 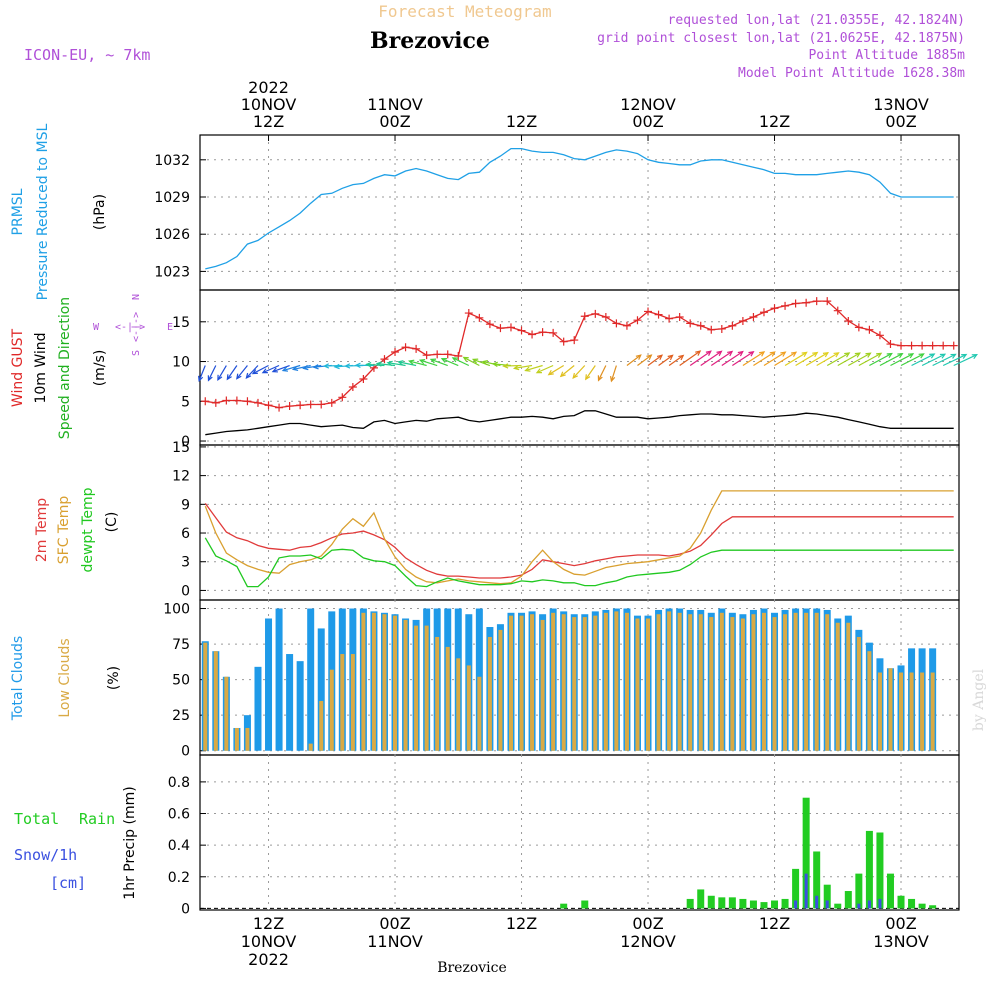 I want to click on snow-bar, so click(x=827, y=904).